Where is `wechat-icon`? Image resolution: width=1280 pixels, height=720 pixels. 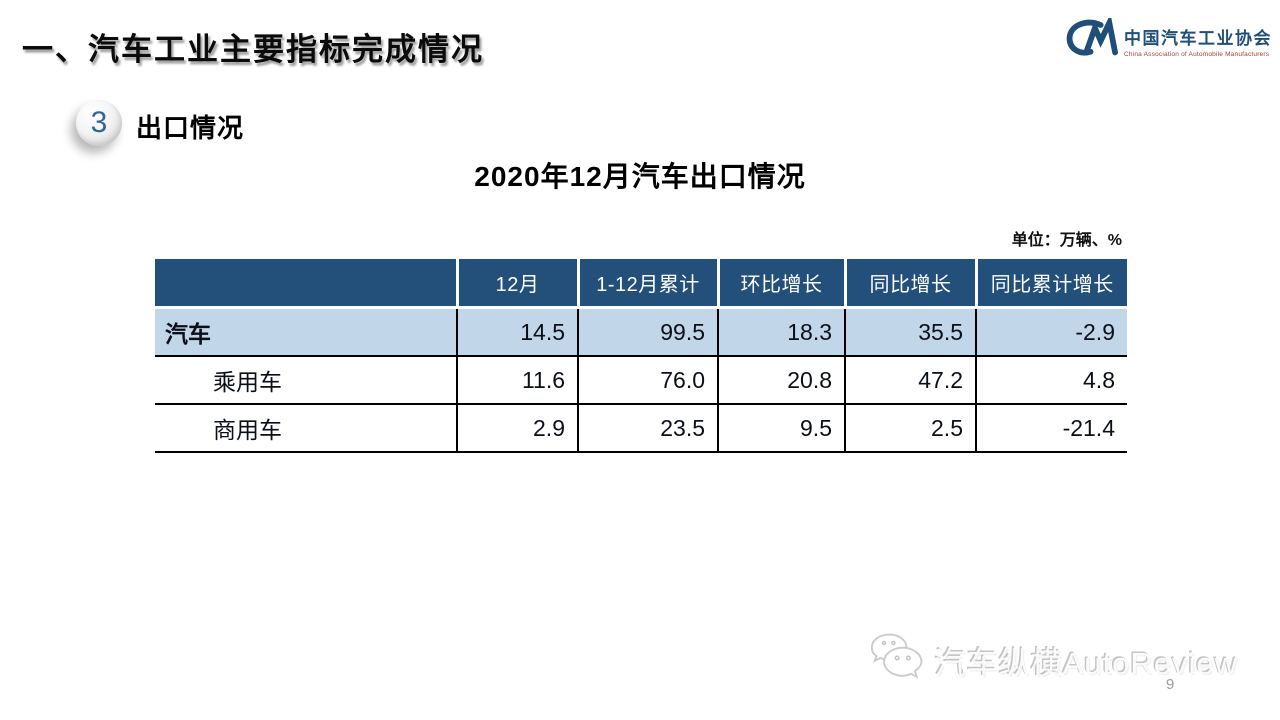
wechat-icon is located at coordinates (899, 660).